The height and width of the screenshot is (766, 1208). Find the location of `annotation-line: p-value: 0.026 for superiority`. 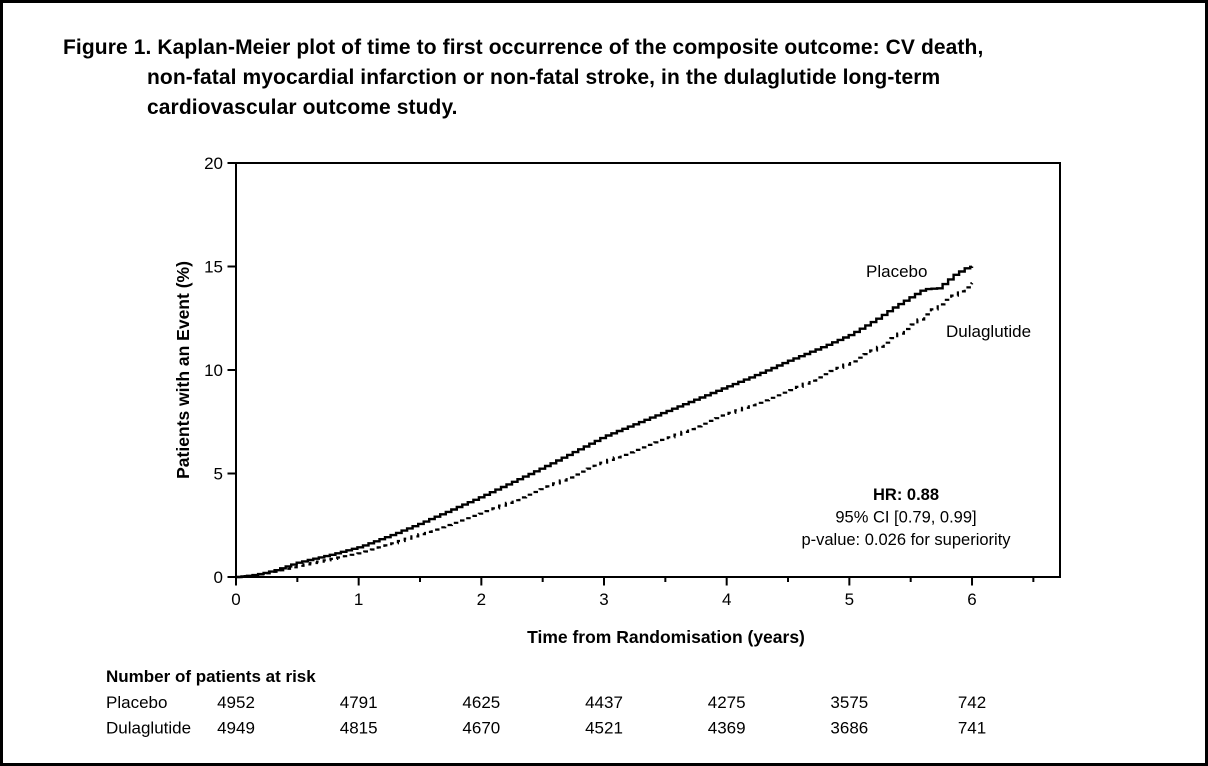

annotation-line: p-value: 0.026 for superiority is located at coordinates (906, 540).